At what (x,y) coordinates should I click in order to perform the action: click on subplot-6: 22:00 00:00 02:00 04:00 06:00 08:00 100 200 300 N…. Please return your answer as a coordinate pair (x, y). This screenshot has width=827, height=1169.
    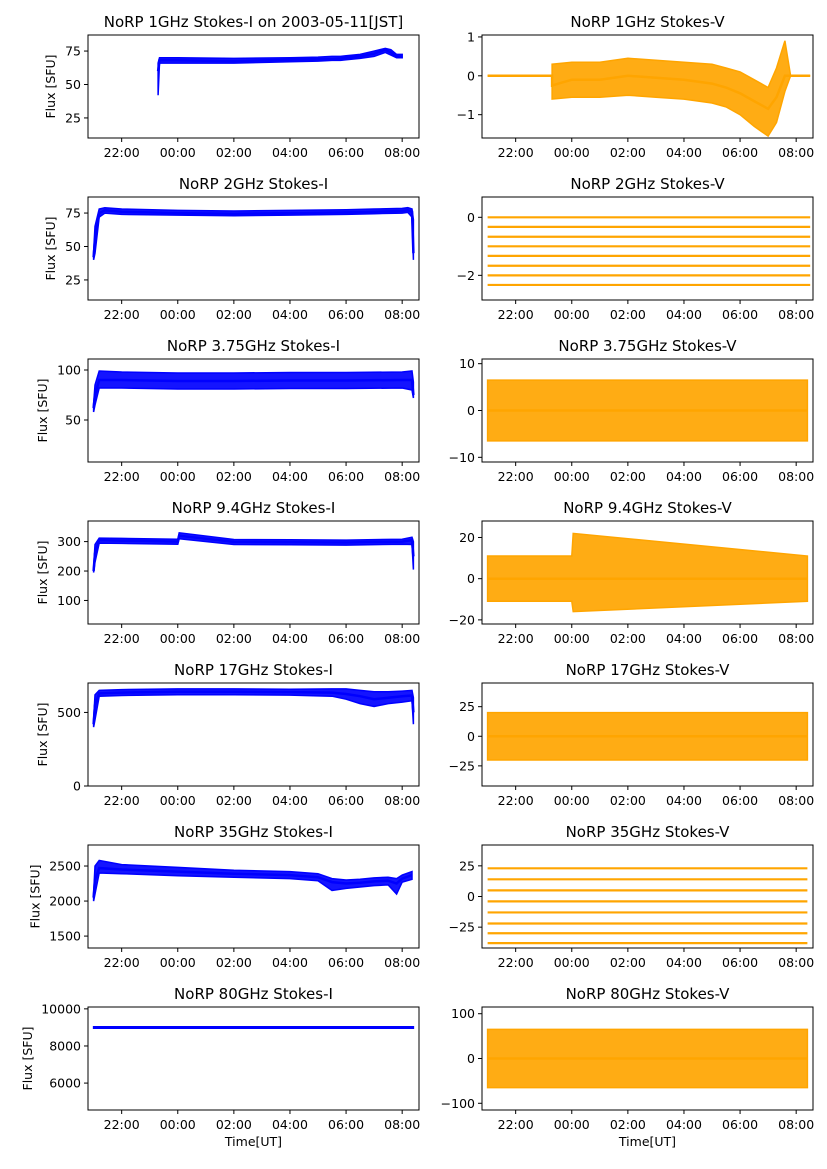
    Looking at the image, I should click on (227, 572).